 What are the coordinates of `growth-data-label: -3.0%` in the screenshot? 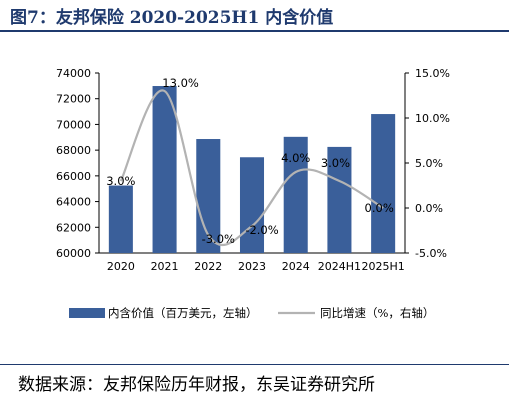 It's located at (218, 239).